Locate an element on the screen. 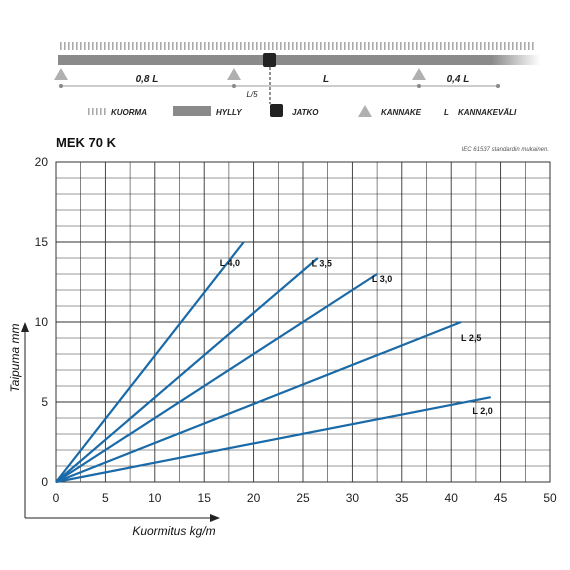 The width and height of the screenshot is (570, 570). series-label: L 4,0 is located at coordinates (230, 263).